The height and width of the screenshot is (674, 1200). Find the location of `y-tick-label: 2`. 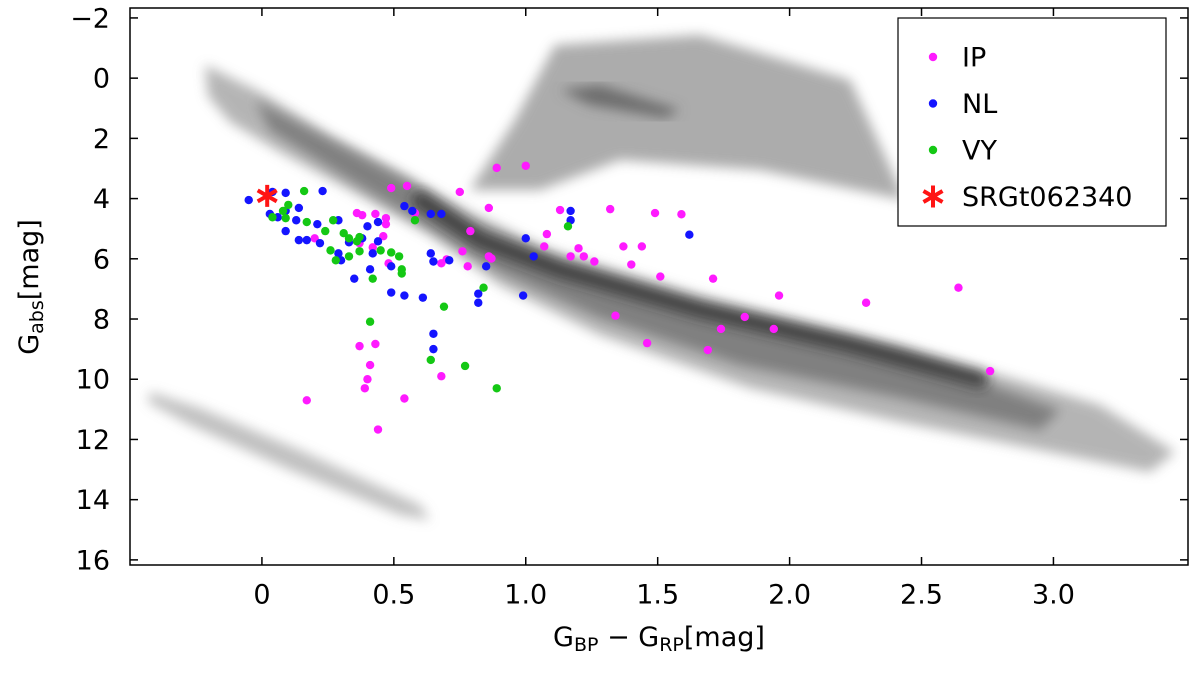

y-tick-label: 2 is located at coordinates (101, 139).